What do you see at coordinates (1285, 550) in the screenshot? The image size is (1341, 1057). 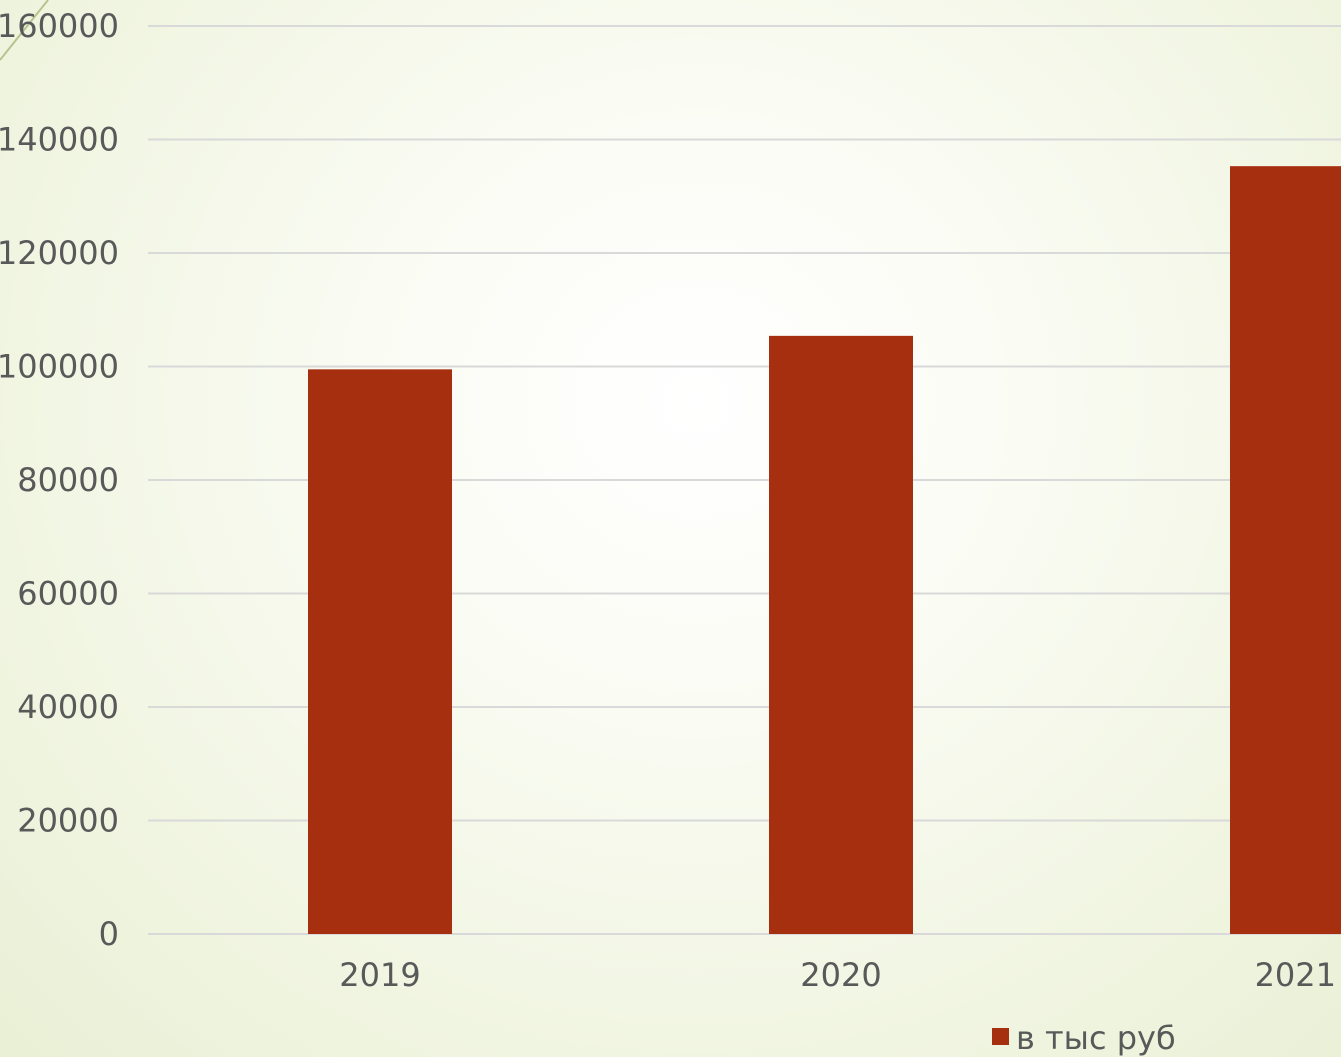 I see `bar-2021` at bounding box center [1285, 550].